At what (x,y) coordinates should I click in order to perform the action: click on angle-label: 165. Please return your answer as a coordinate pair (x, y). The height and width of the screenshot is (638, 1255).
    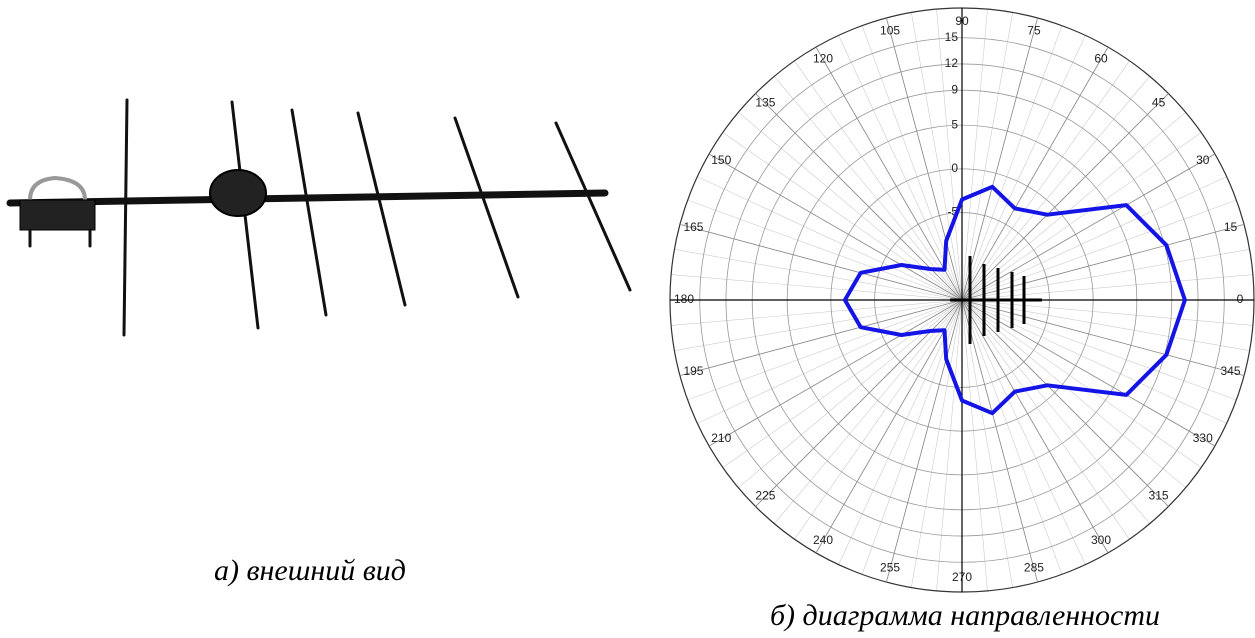
    Looking at the image, I should click on (693, 227).